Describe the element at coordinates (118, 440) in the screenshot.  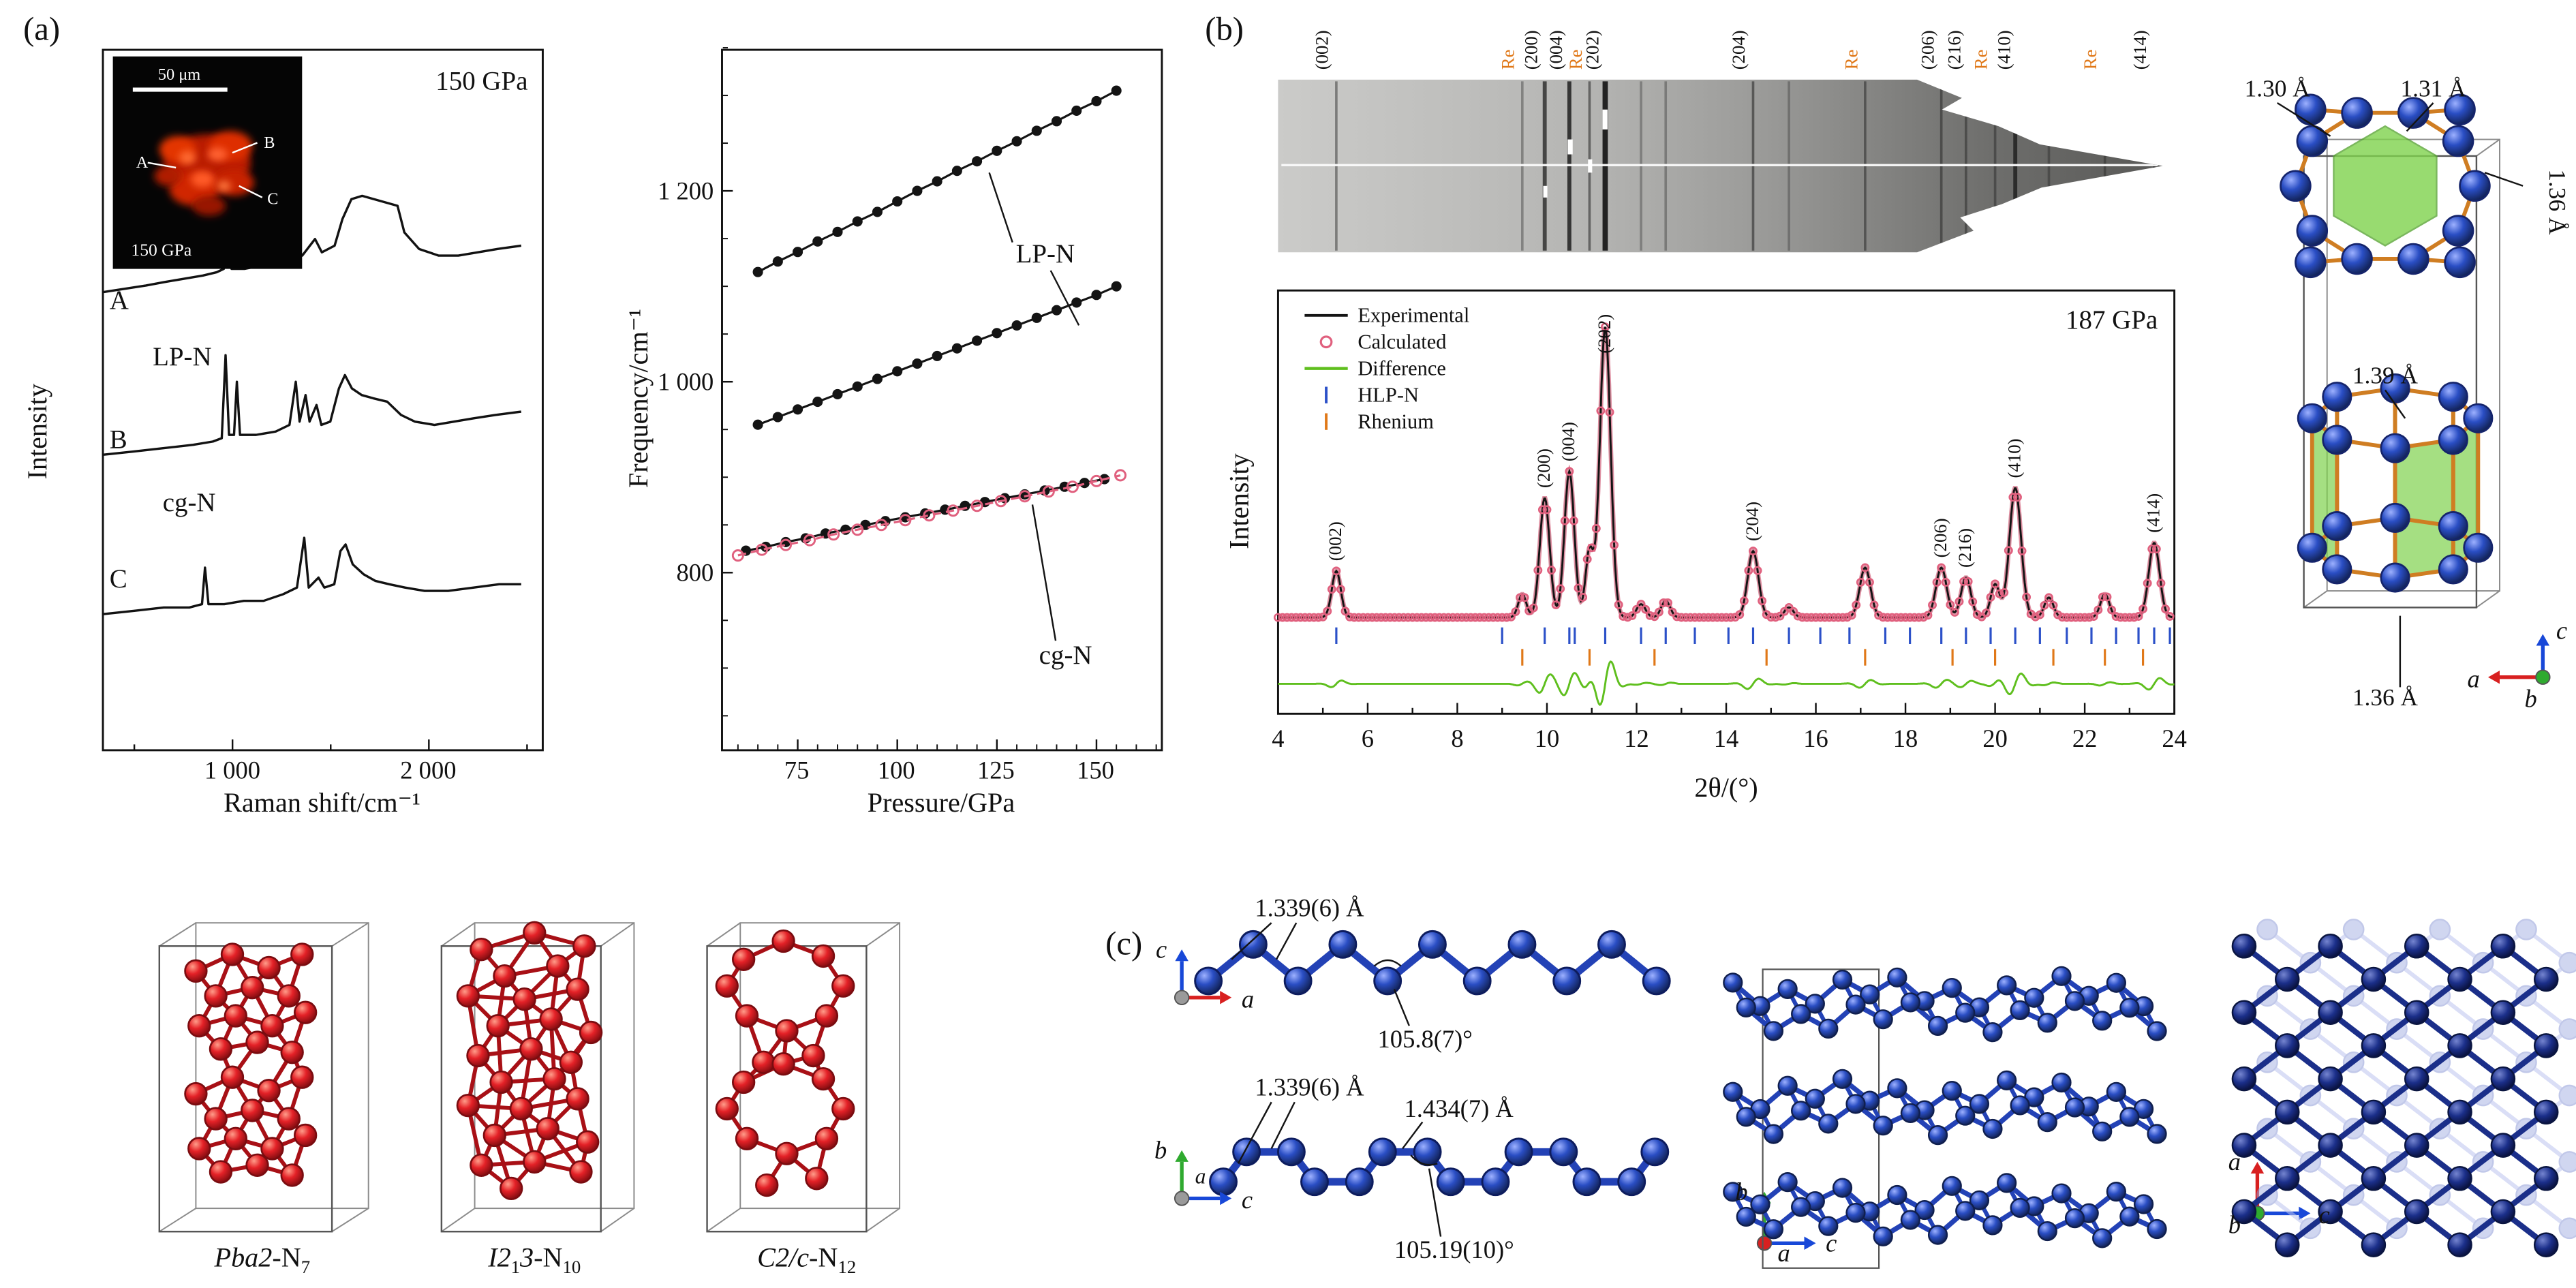
I see `trace-label-B: B` at that location.